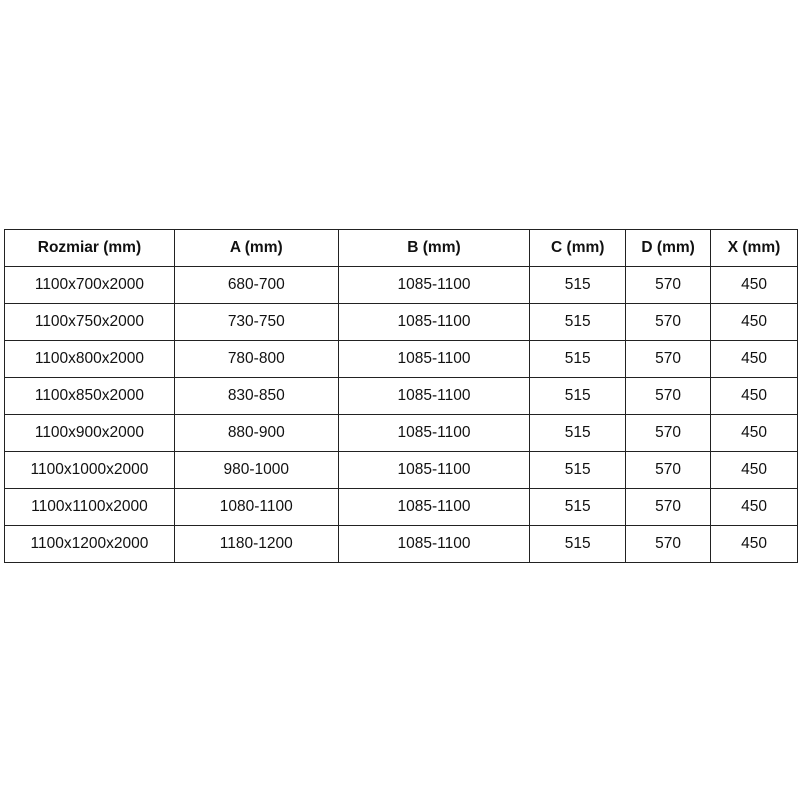 The width and height of the screenshot is (800, 800). What do you see at coordinates (89, 507) in the screenshot?
I see `table-cell: 1100x1100x2000` at bounding box center [89, 507].